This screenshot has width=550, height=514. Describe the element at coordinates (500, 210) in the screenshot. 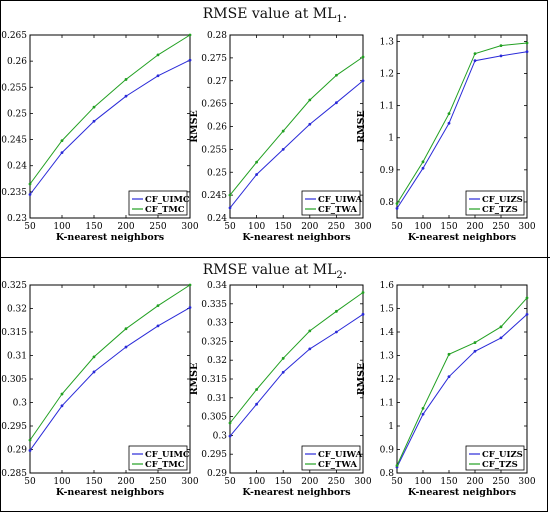

I see `legend-label: CF_TZS` at that location.